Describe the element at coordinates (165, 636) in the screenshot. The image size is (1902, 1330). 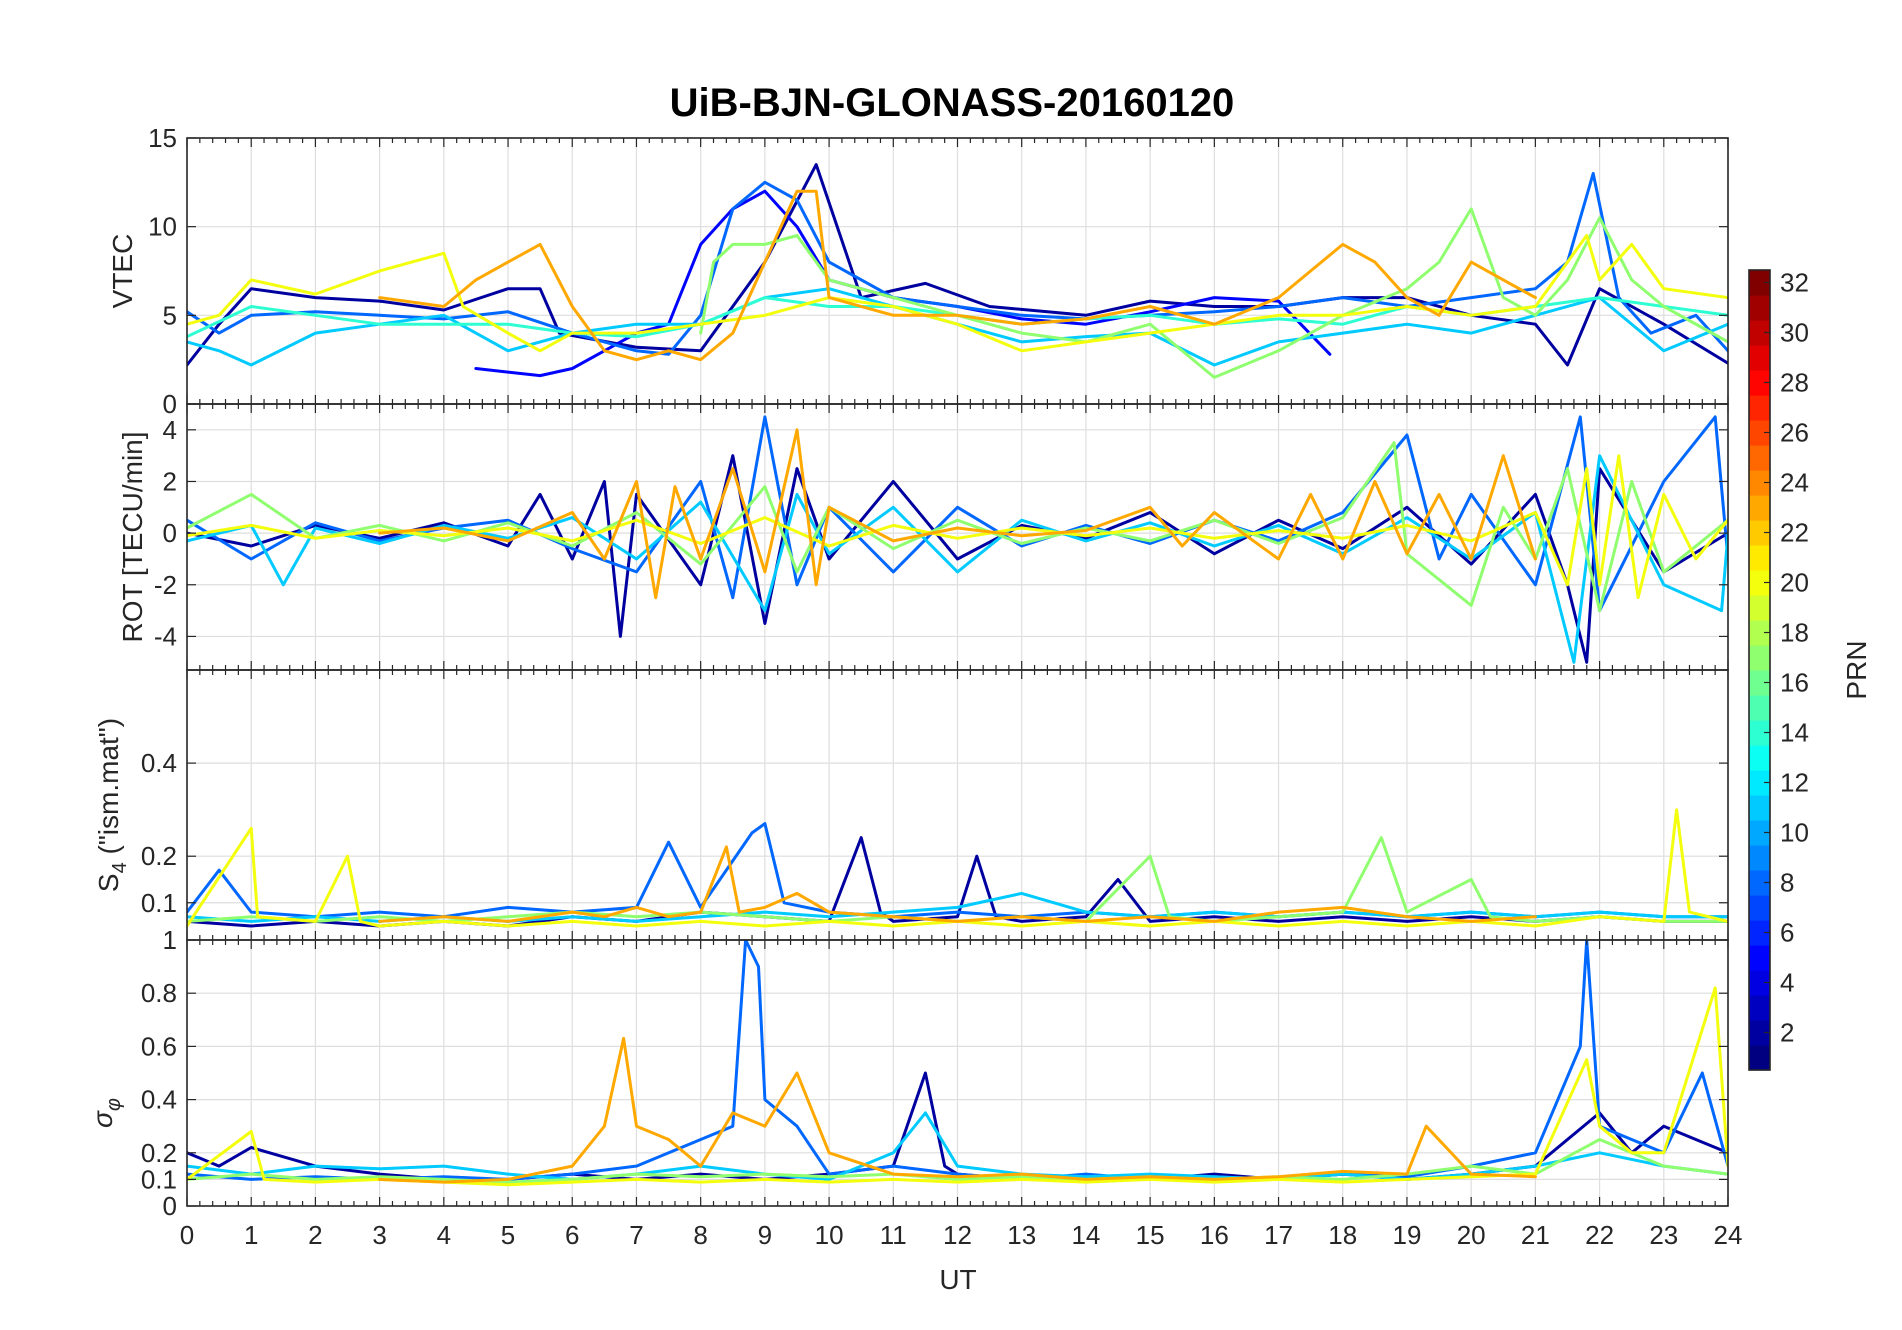
I see `y-tick-label: -4` at that location.